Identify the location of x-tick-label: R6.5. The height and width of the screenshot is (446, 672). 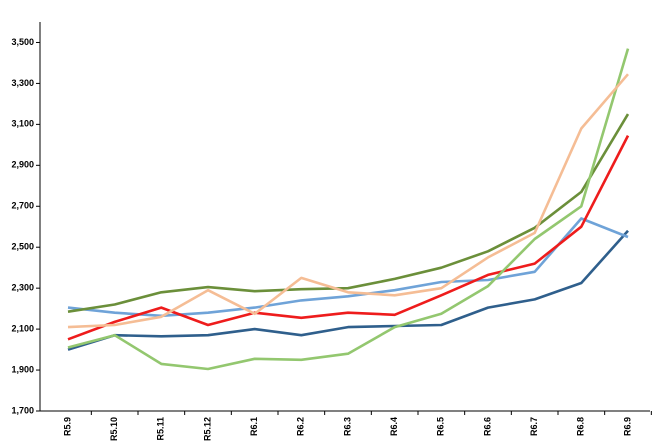
(441, 426).